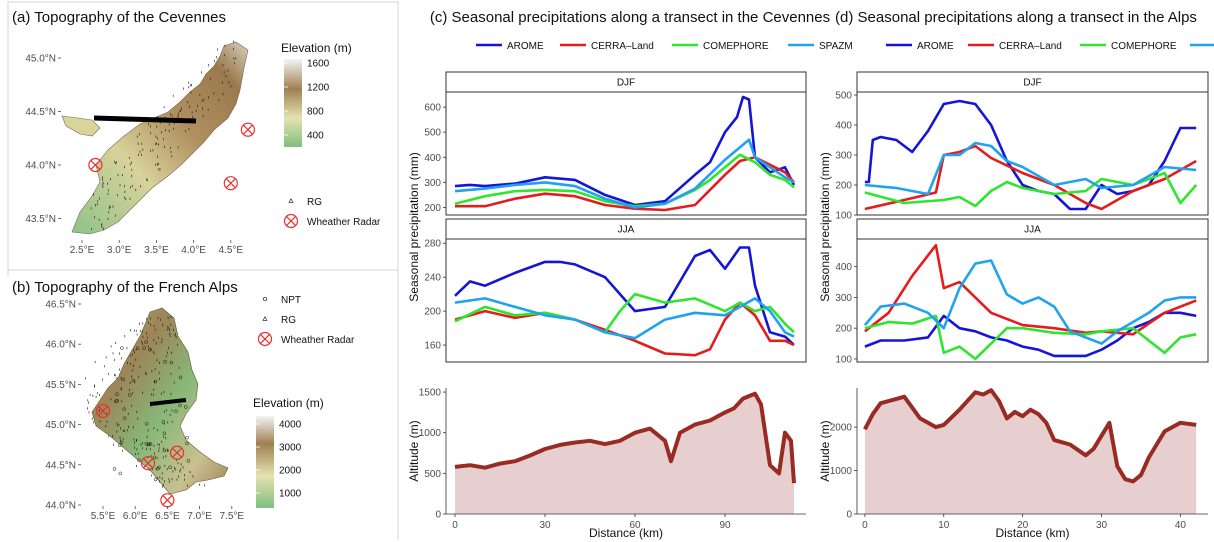 Image resolution: width=1214 pixels, height=542 pixels. I want to click on x-tick-label: 60, so click(635, 525).